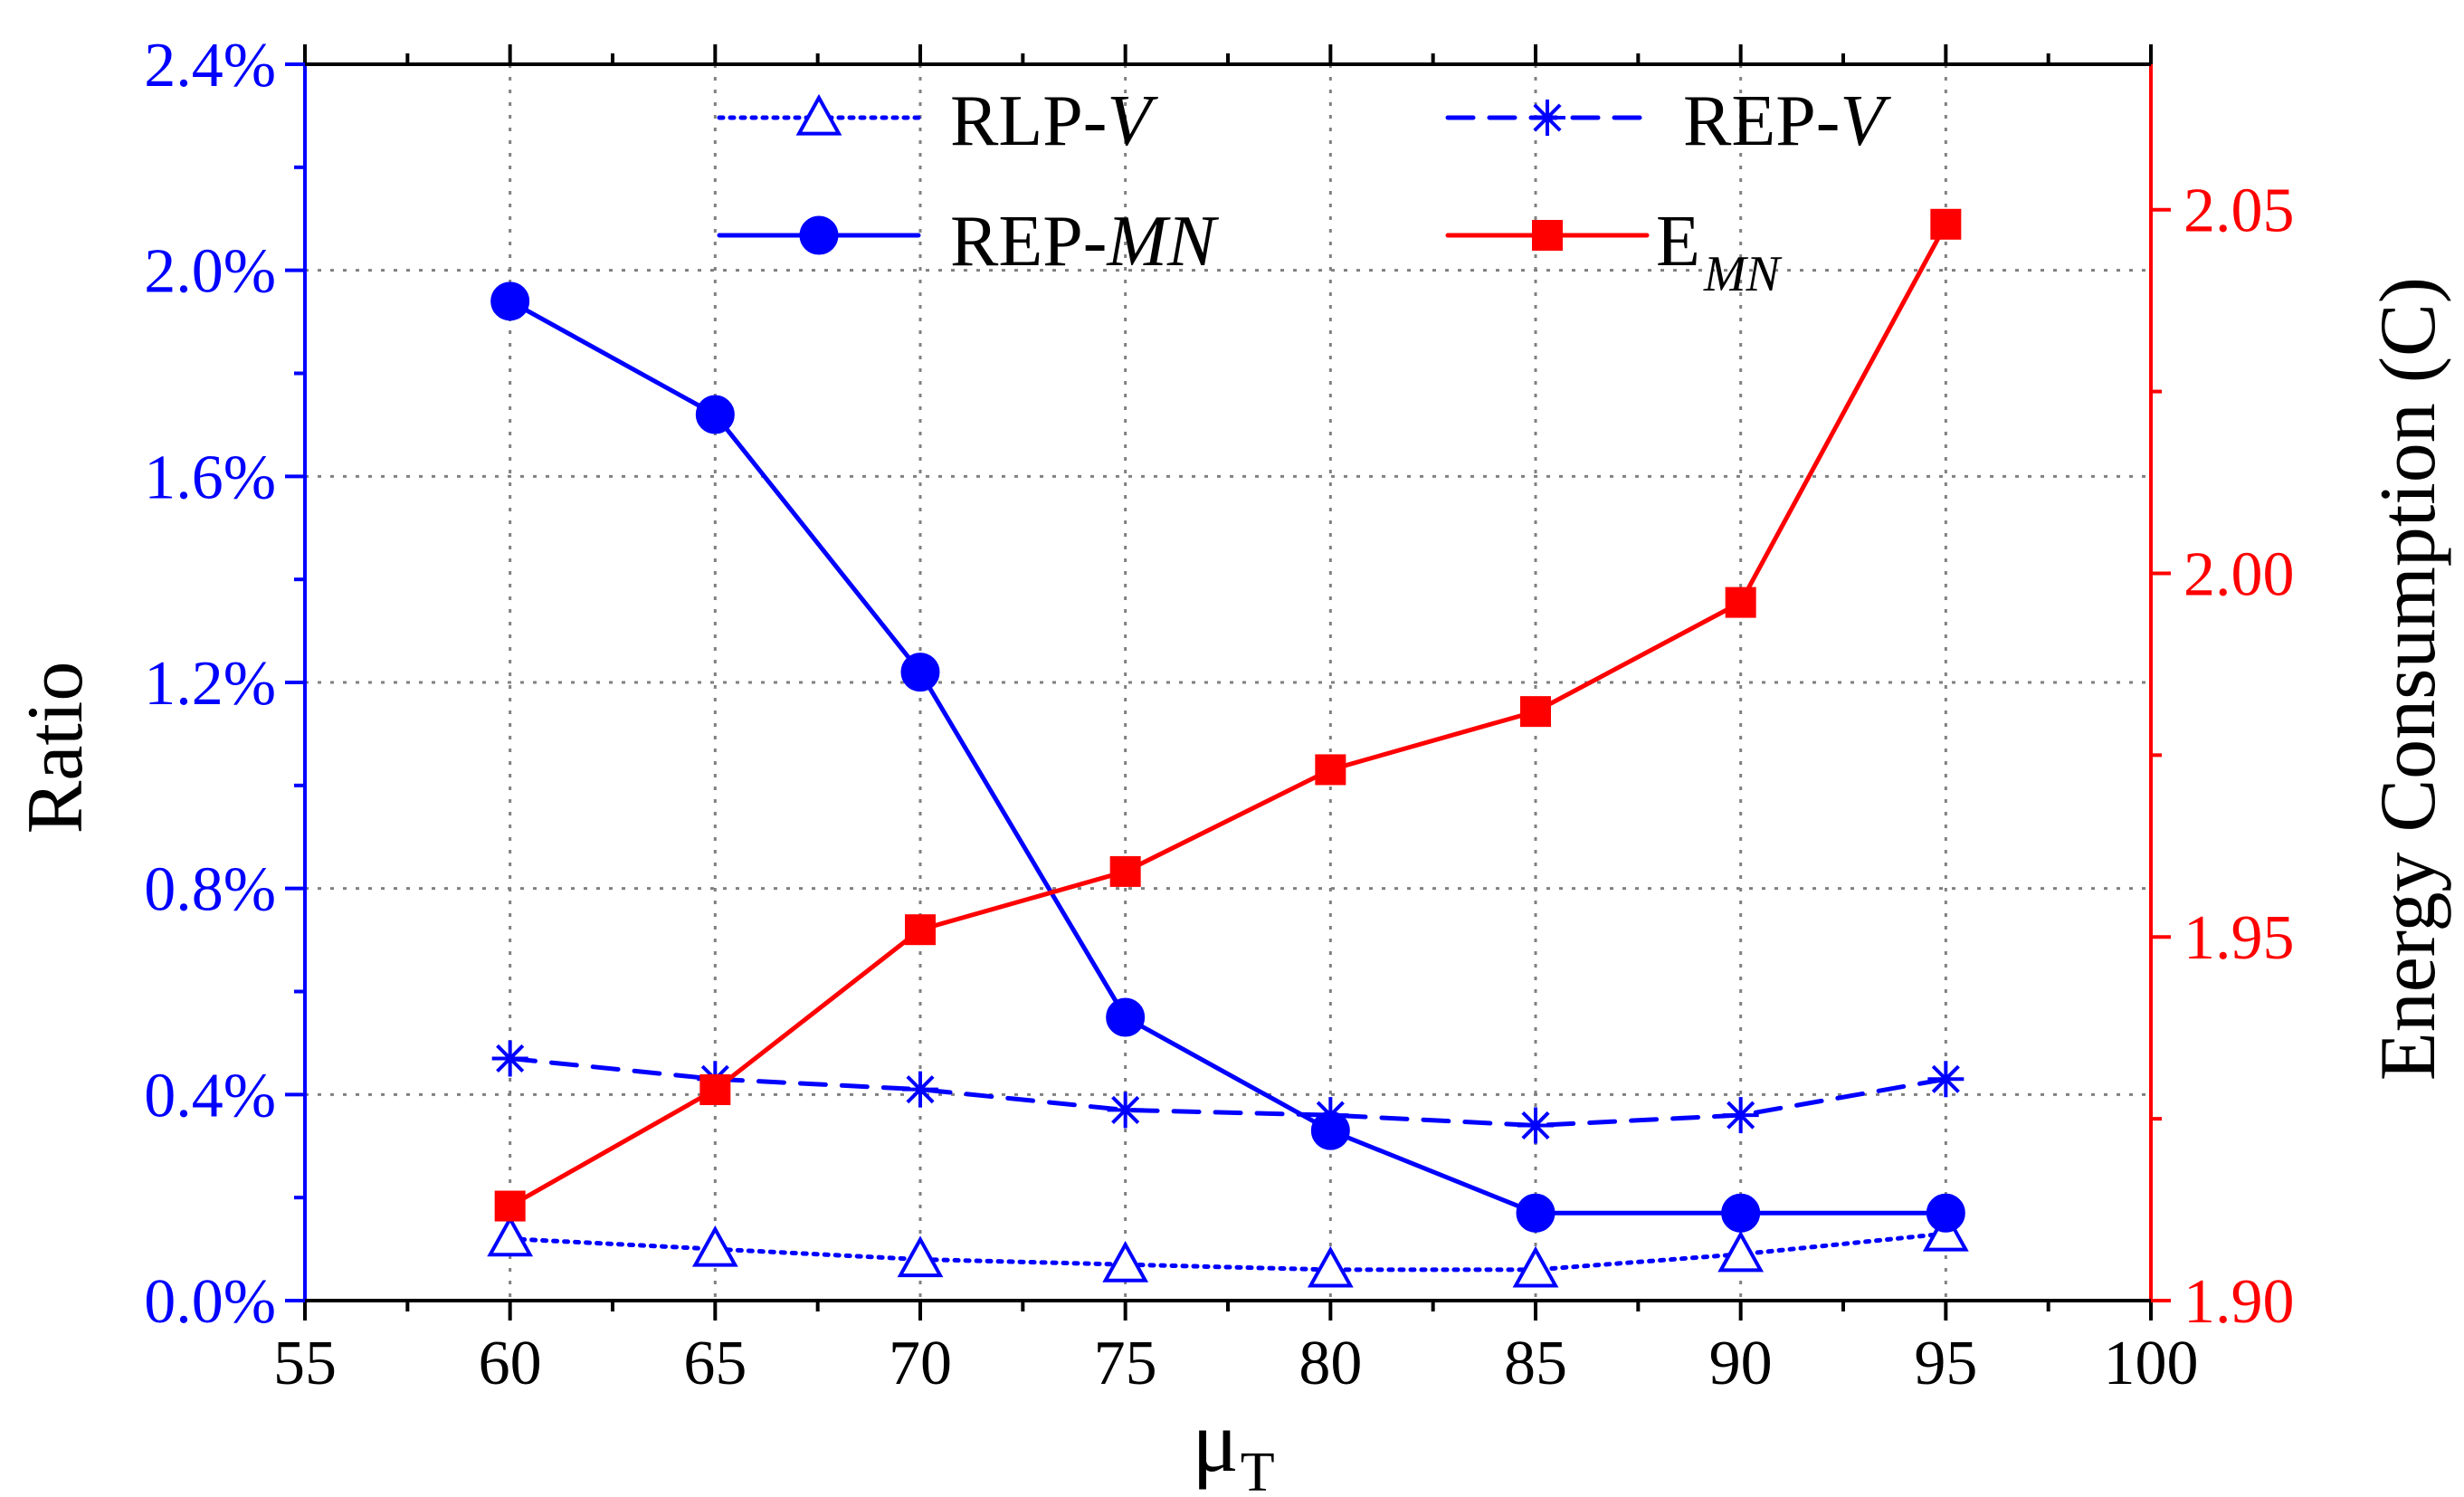  I want to click on y-right-tick-label: 2.05, so click(2239, 211).